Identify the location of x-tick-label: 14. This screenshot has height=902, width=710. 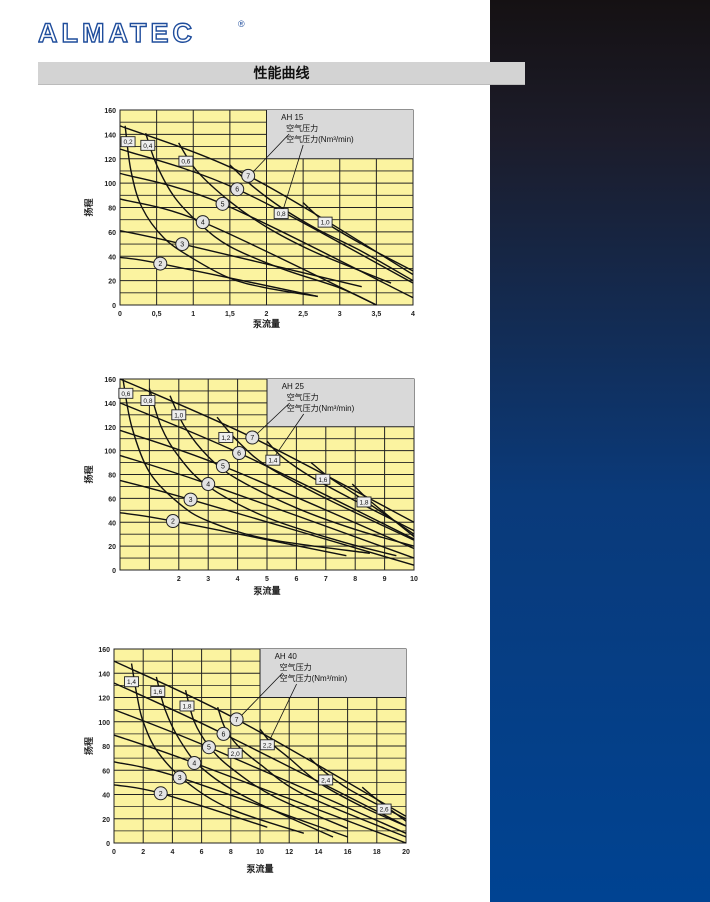
(319, 852).